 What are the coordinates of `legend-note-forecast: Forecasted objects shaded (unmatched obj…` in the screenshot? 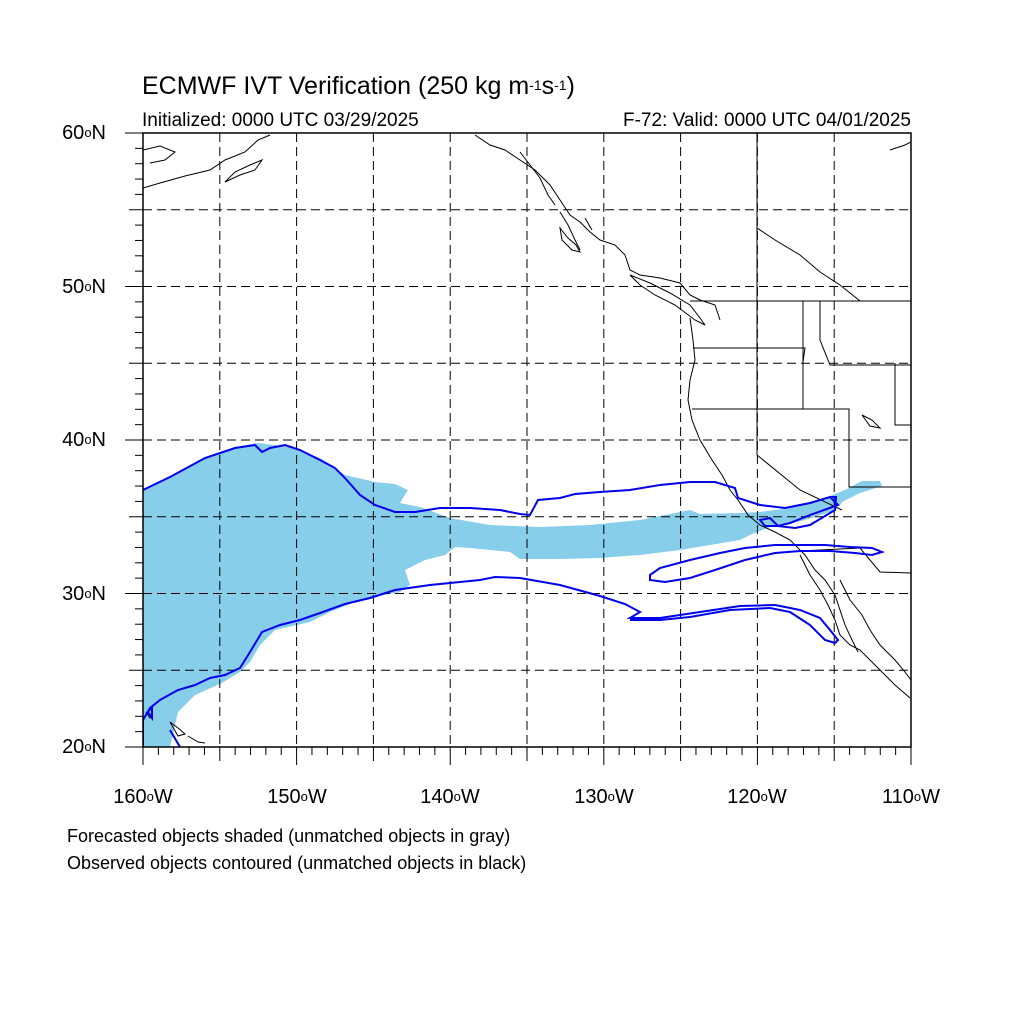 It's located at (289, 836).